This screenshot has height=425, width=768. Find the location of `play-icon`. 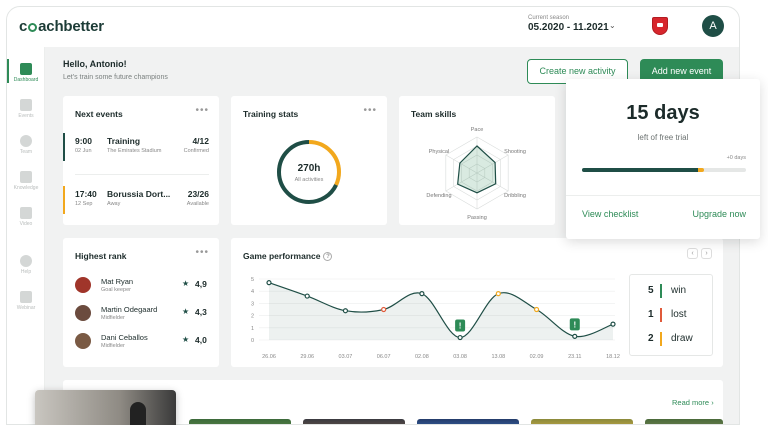

play-icon is located at coordinates (26, 213).